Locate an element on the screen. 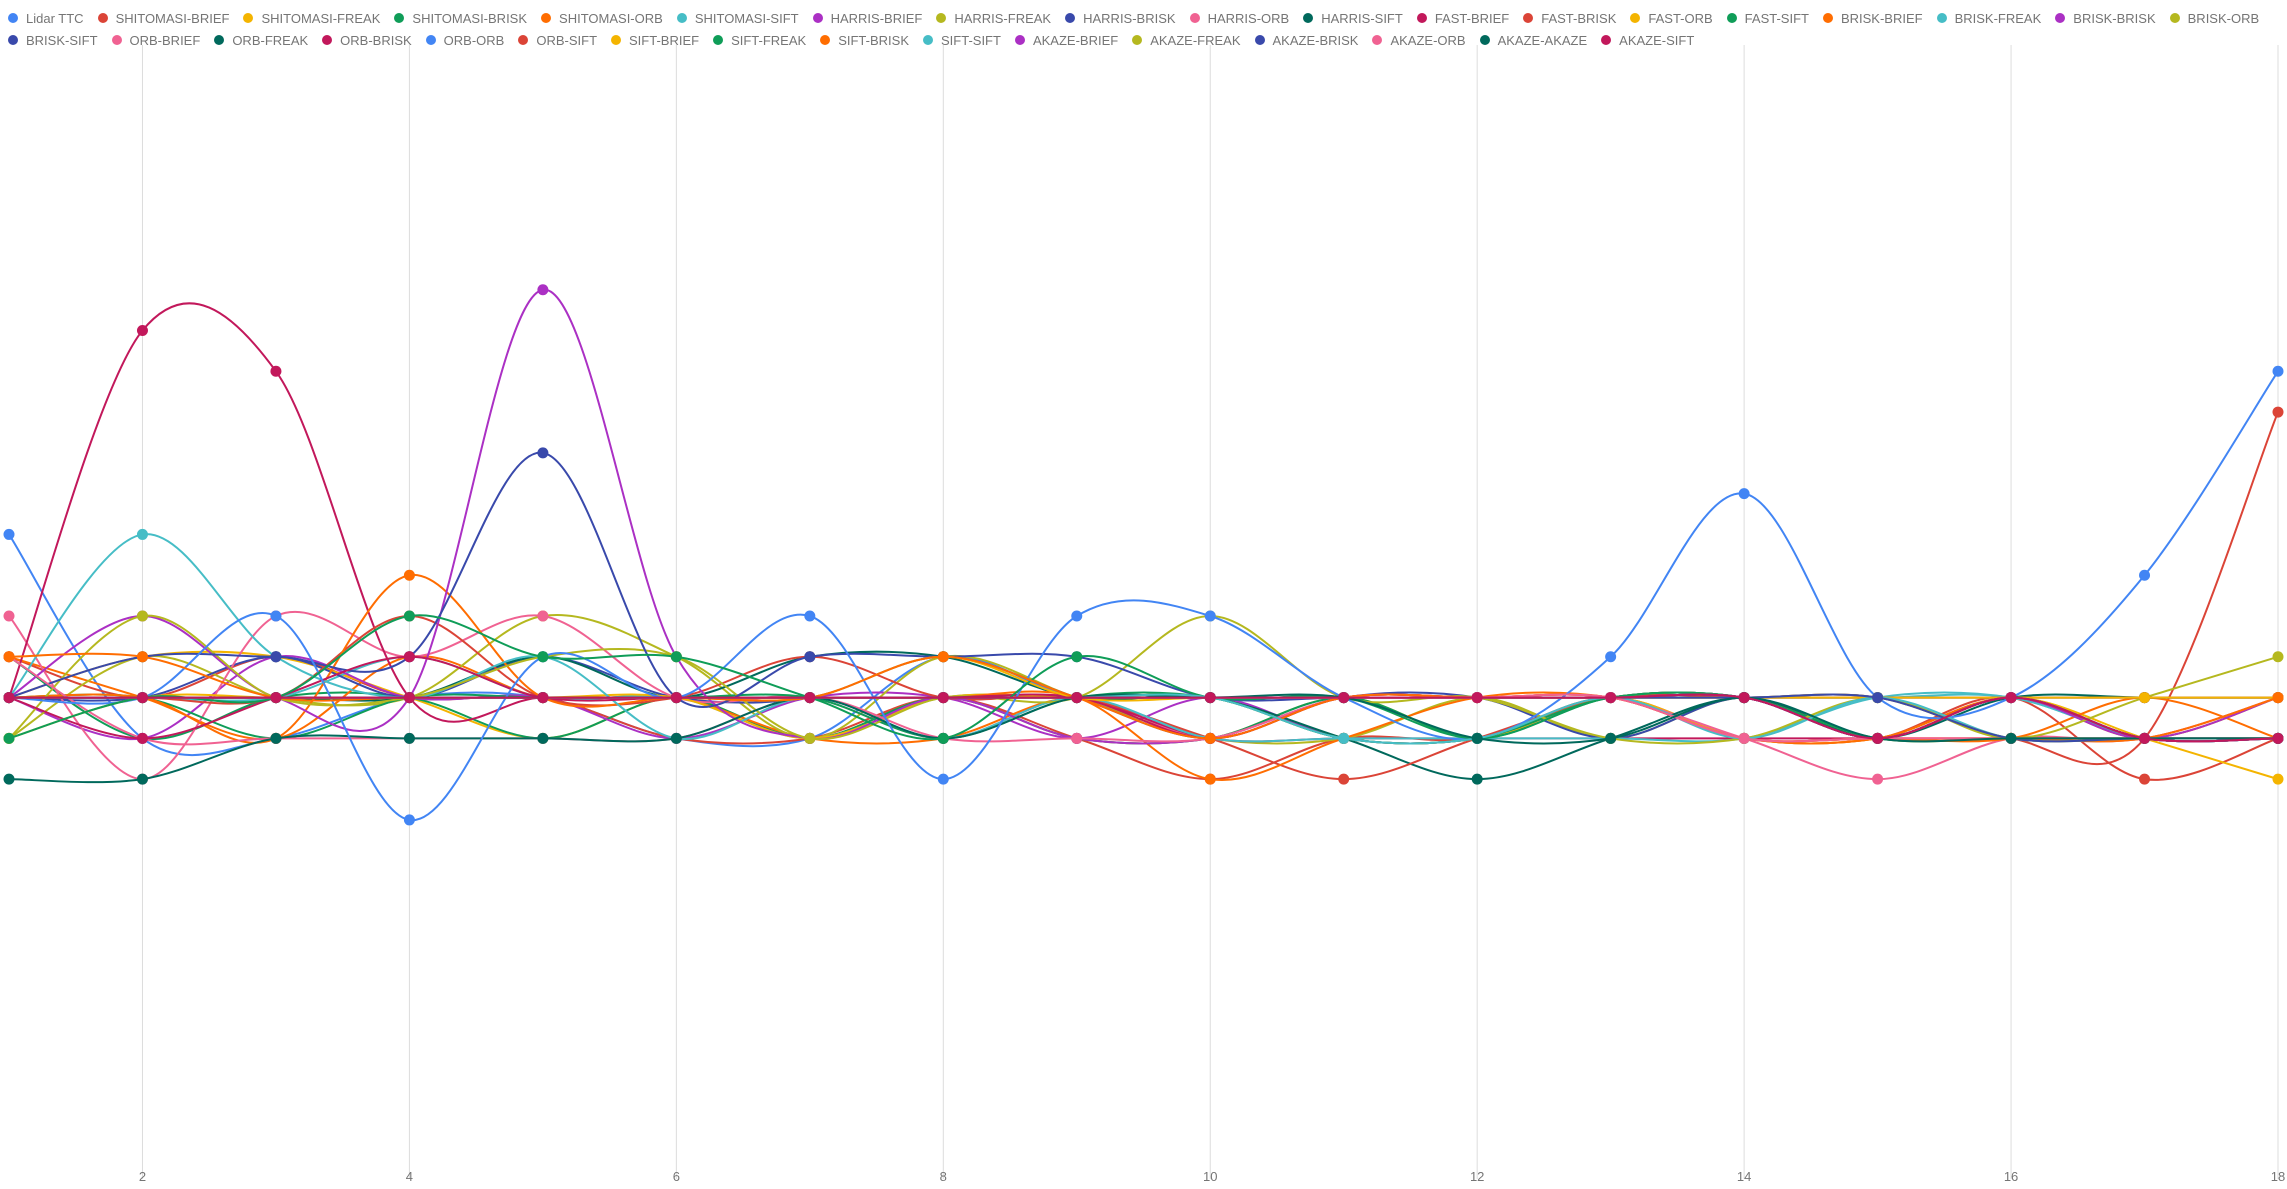 The width and height of the screenshot is (2287, 1189). legend-item: HARRIS-FREAK is located at coordinates (993, 18).